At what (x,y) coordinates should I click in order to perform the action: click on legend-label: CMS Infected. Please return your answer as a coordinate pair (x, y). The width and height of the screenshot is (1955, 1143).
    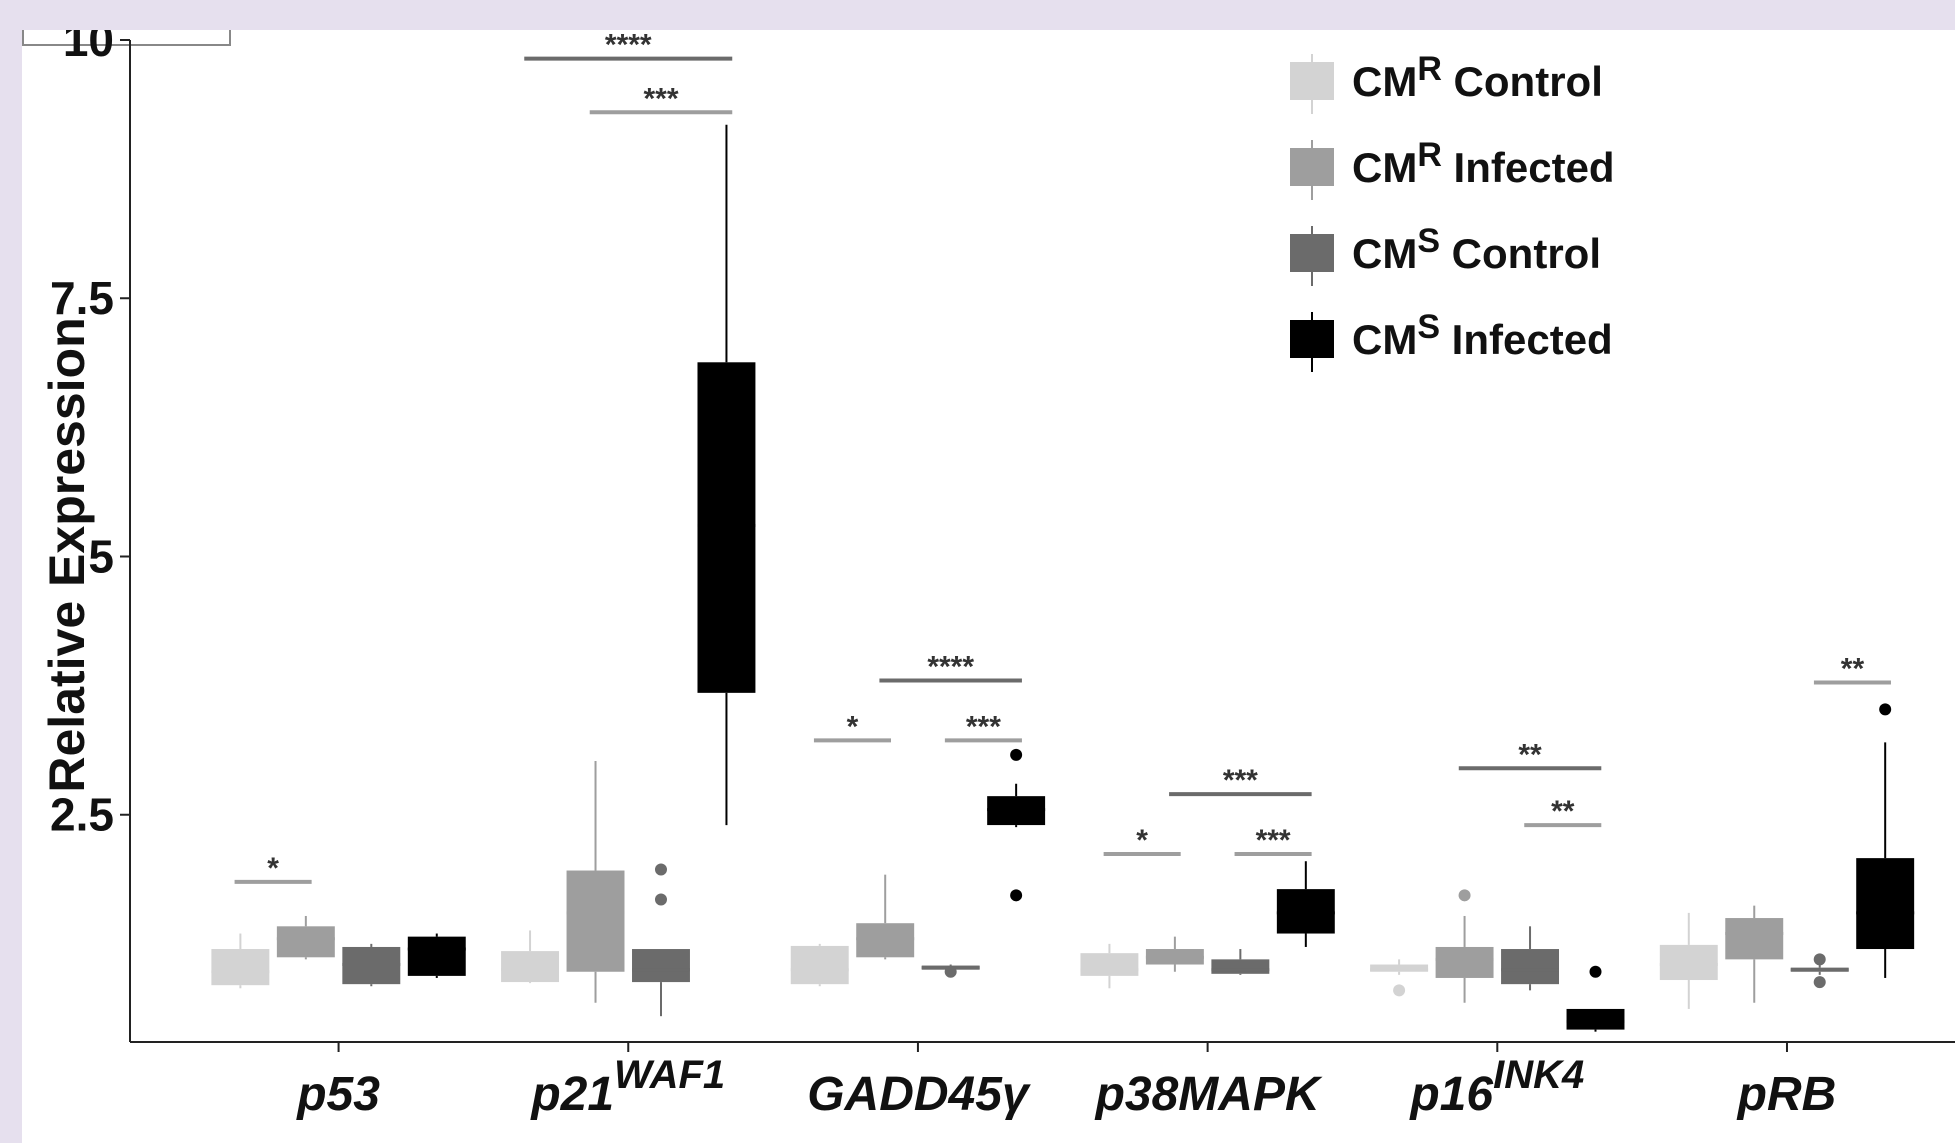
    Looking at the image, I should click on (1482, 335).